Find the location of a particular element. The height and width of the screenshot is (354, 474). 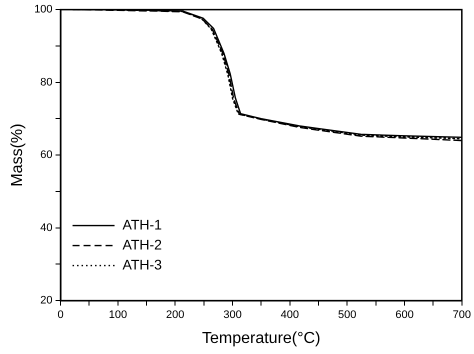

x-tick-label: 200 is located at coordinates (175, 315).